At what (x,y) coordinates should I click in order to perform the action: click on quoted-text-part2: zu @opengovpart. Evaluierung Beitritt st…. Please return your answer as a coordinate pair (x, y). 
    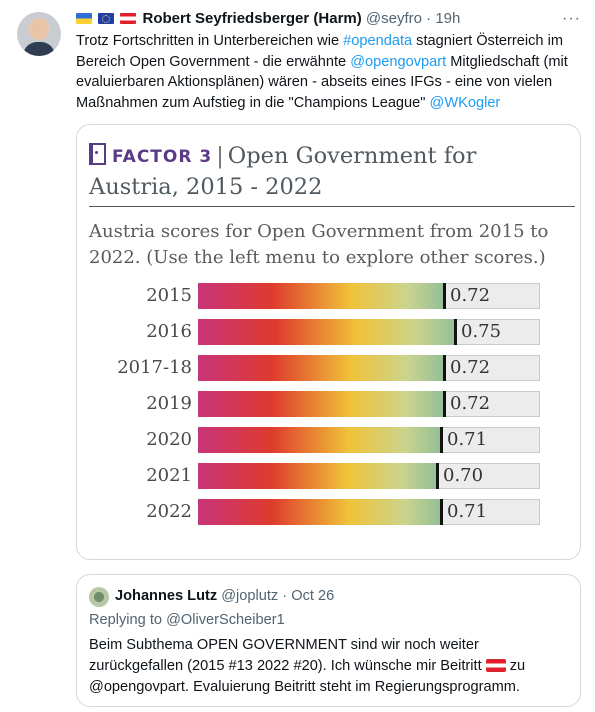
    Looking at the image, I should click on (307, 676).